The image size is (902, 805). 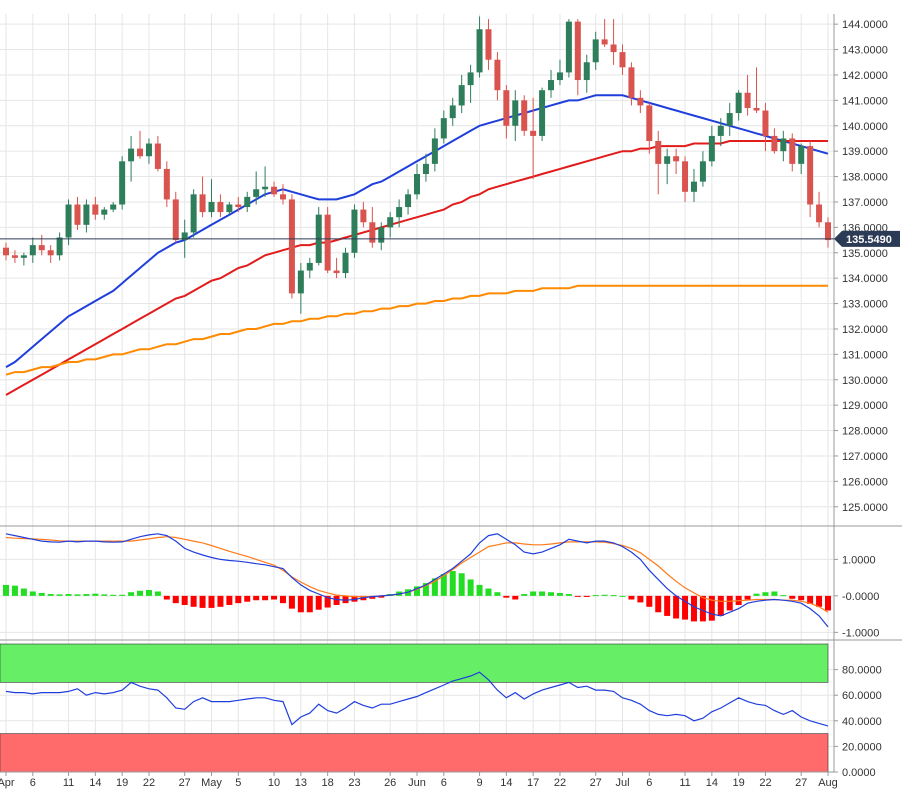 I want to click on y-tick-label: 0.0000, so click(x=859, y=773).